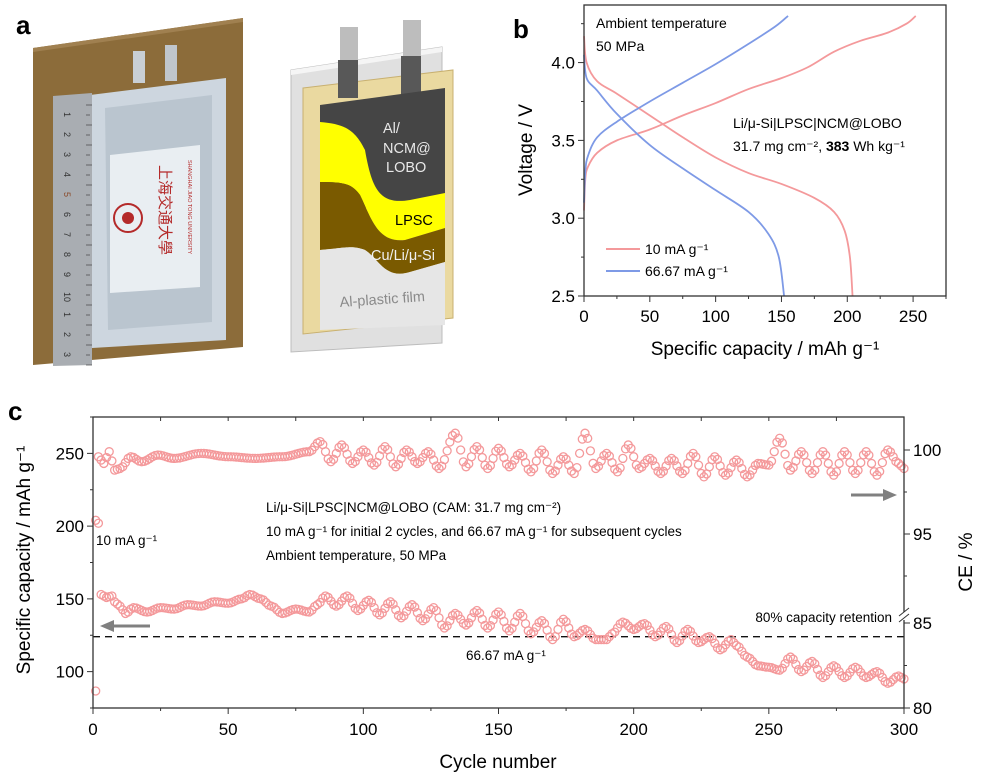 This screenshot has height=778, width=984. What do you see at coordinates (769, 729) in the screenshot?
I see `chart-c-x-tick-label: 250` at bounding box center [769, 729].